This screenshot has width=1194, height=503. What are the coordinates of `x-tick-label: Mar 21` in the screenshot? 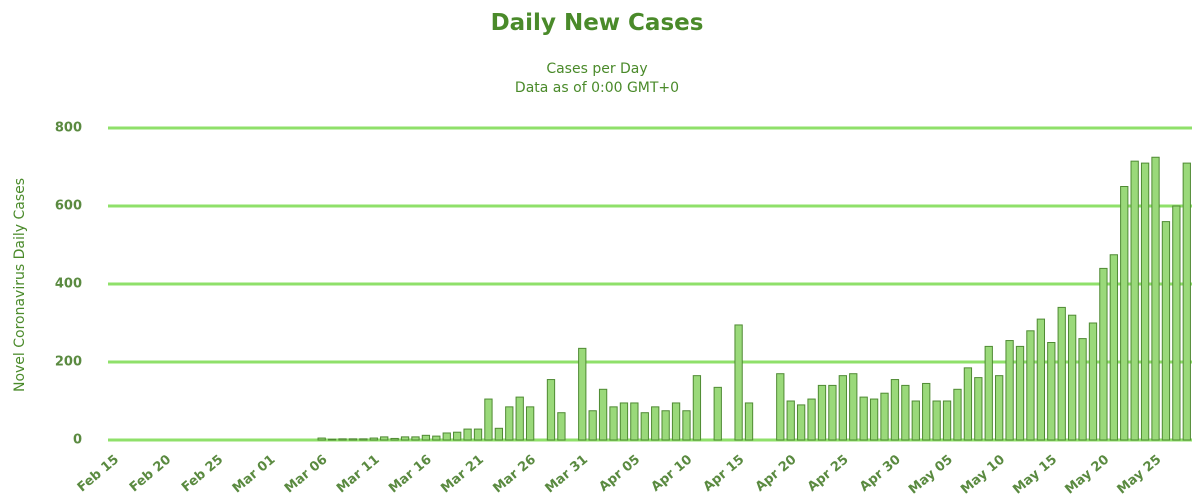 It's located at (462, 474).